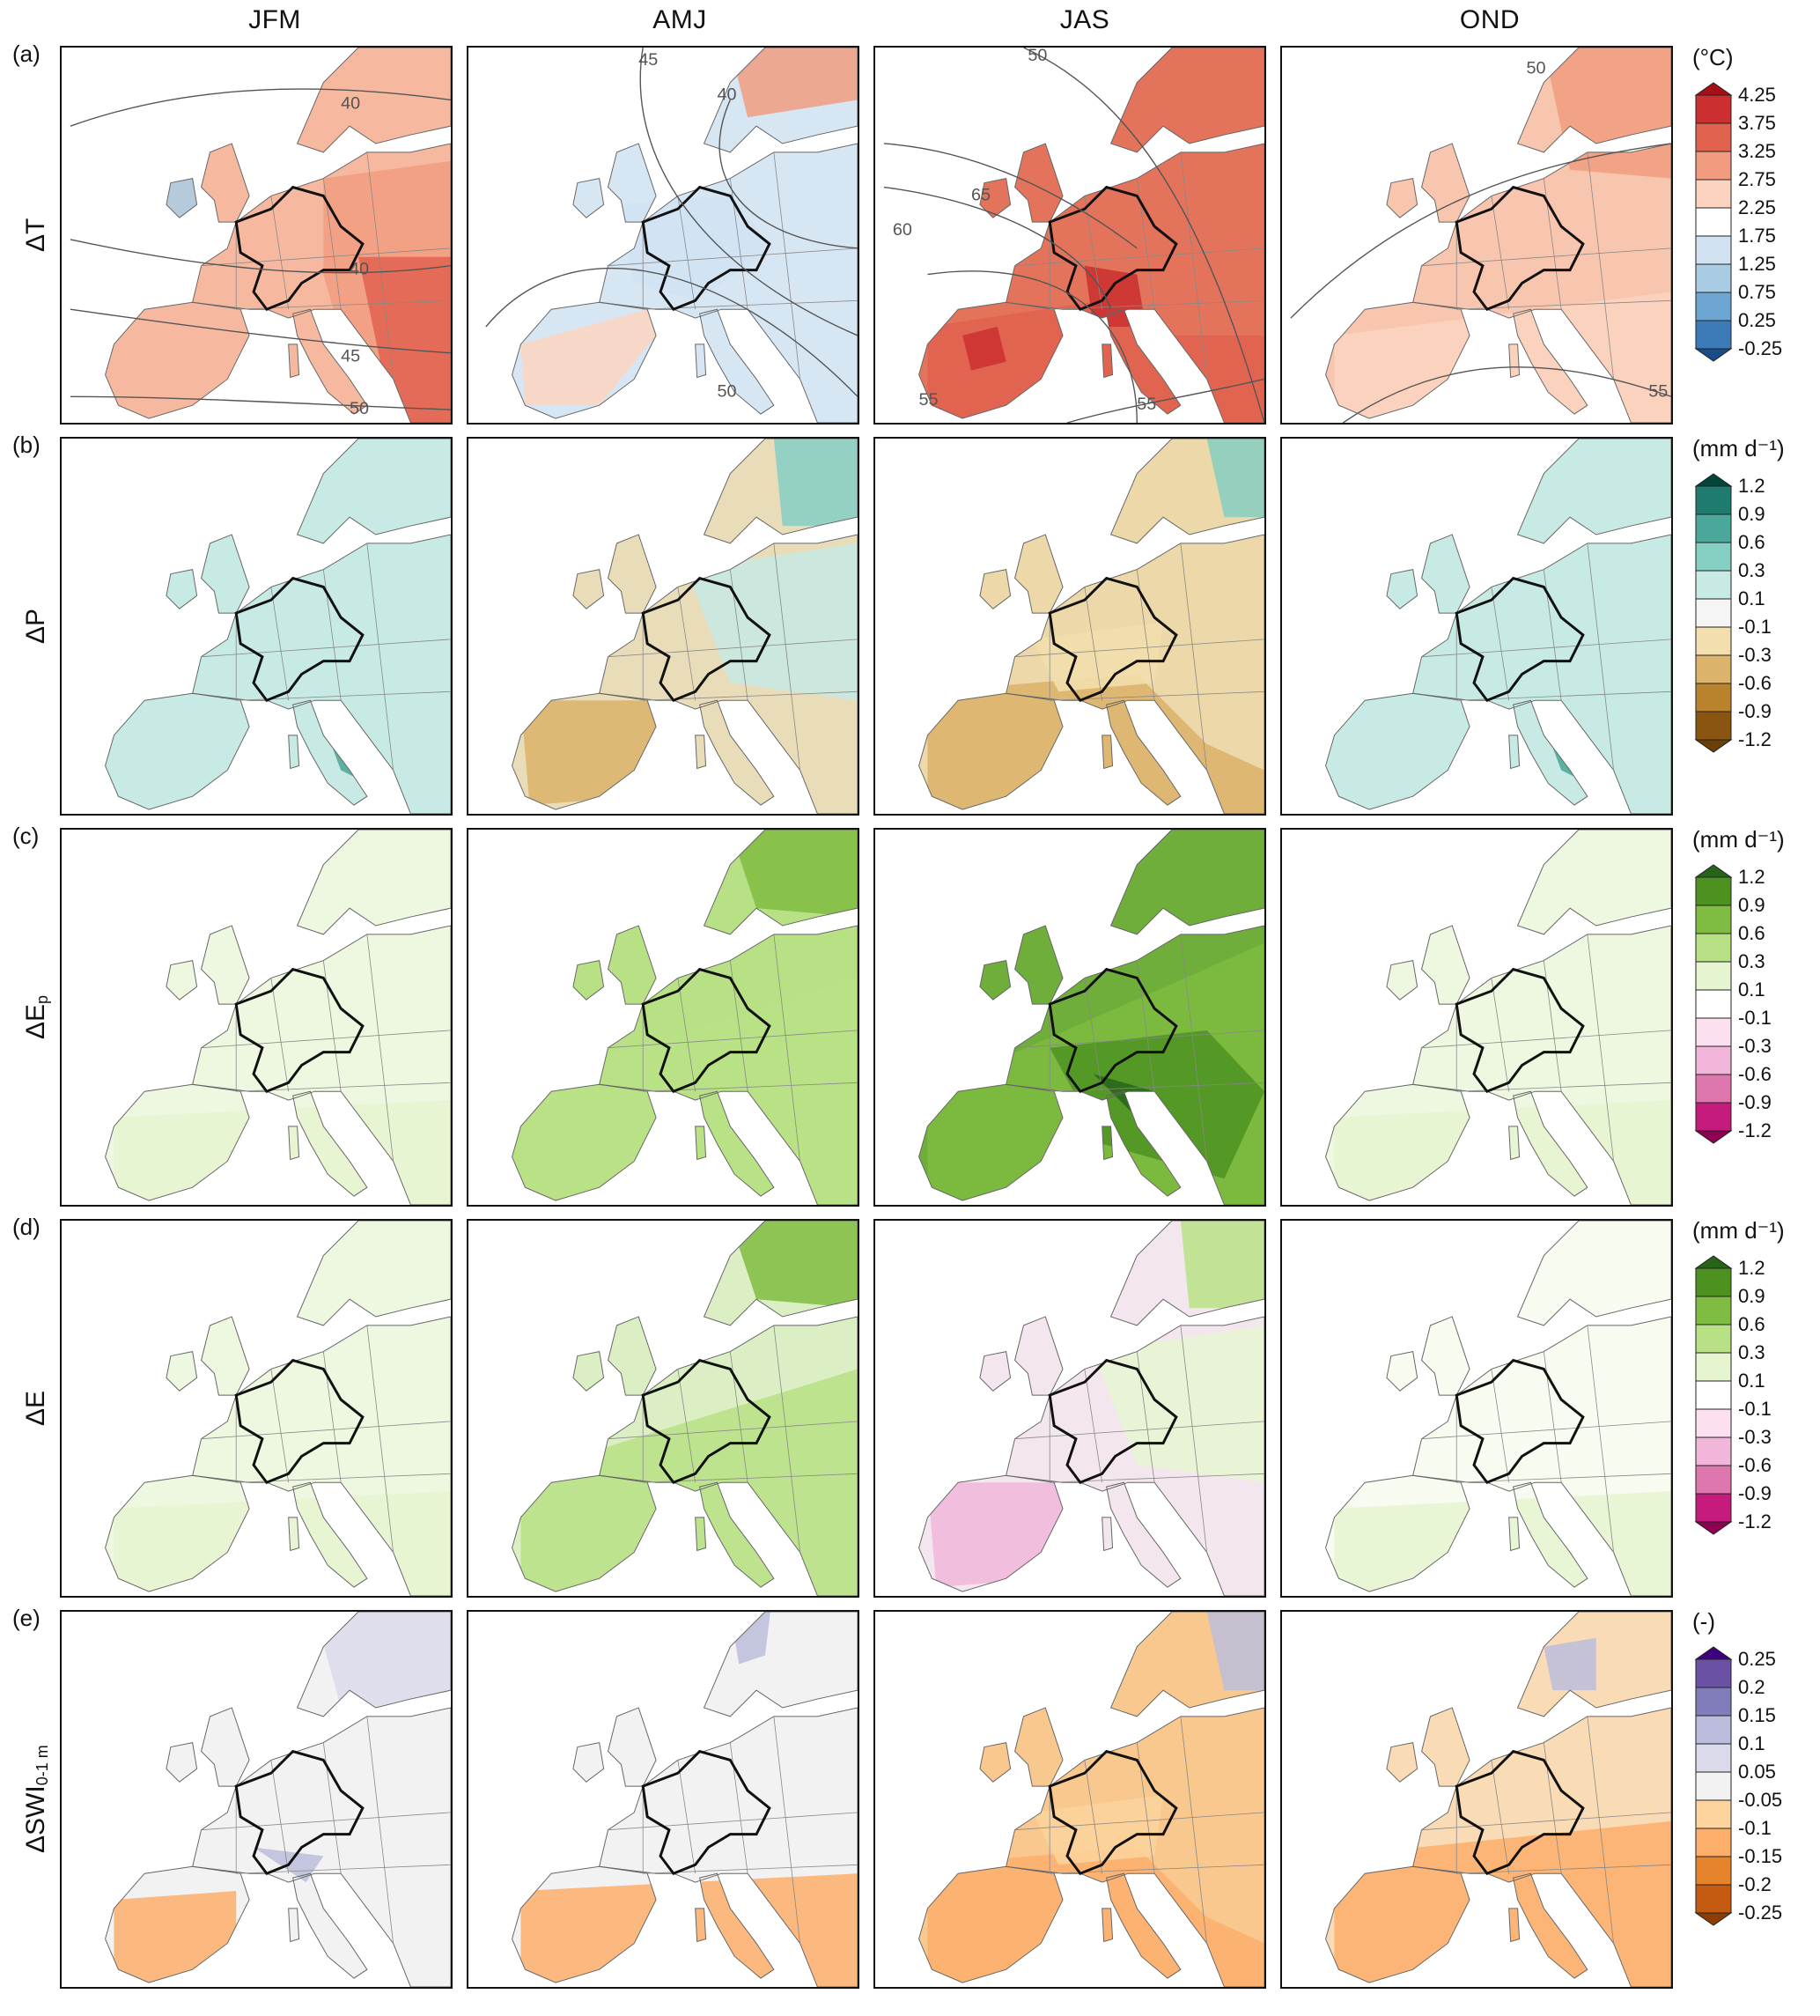  What do you see at coordinates (1755, 1046) in the screenshot?
I see `colorbar-tick-label: -0.3` at bounding box center [1755, 1046].